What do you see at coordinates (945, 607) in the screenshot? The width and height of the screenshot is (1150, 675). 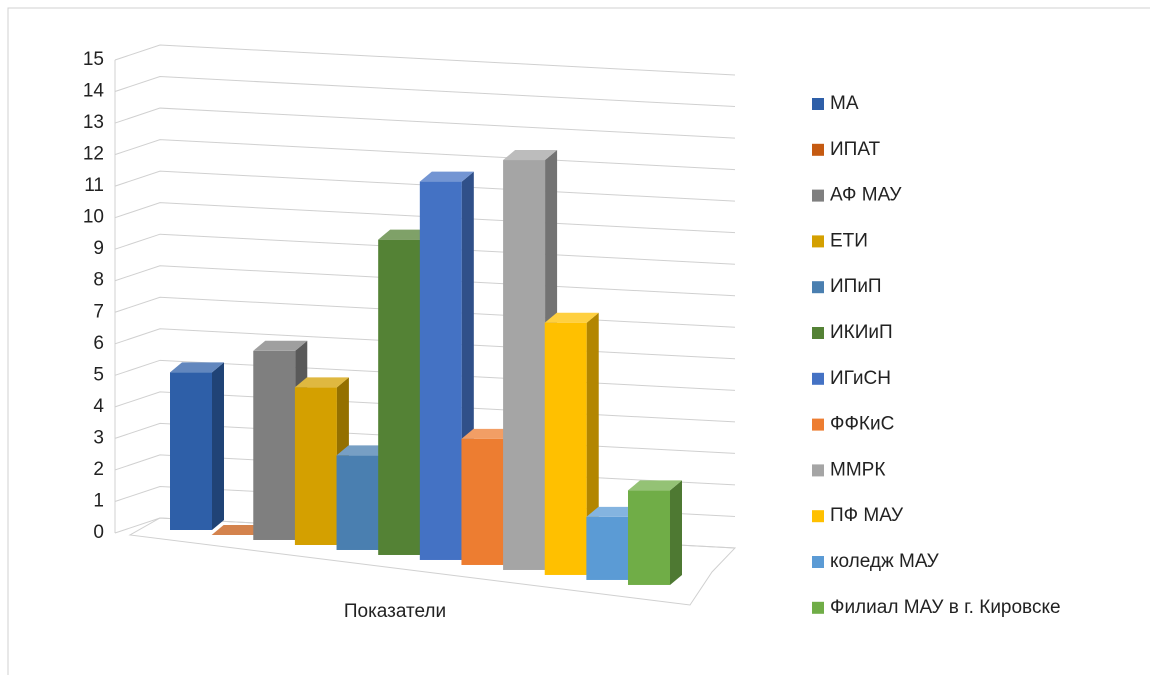 I see `legend-label: Филиал МАУ в г. Кировске` at bounding box center [945, 607].